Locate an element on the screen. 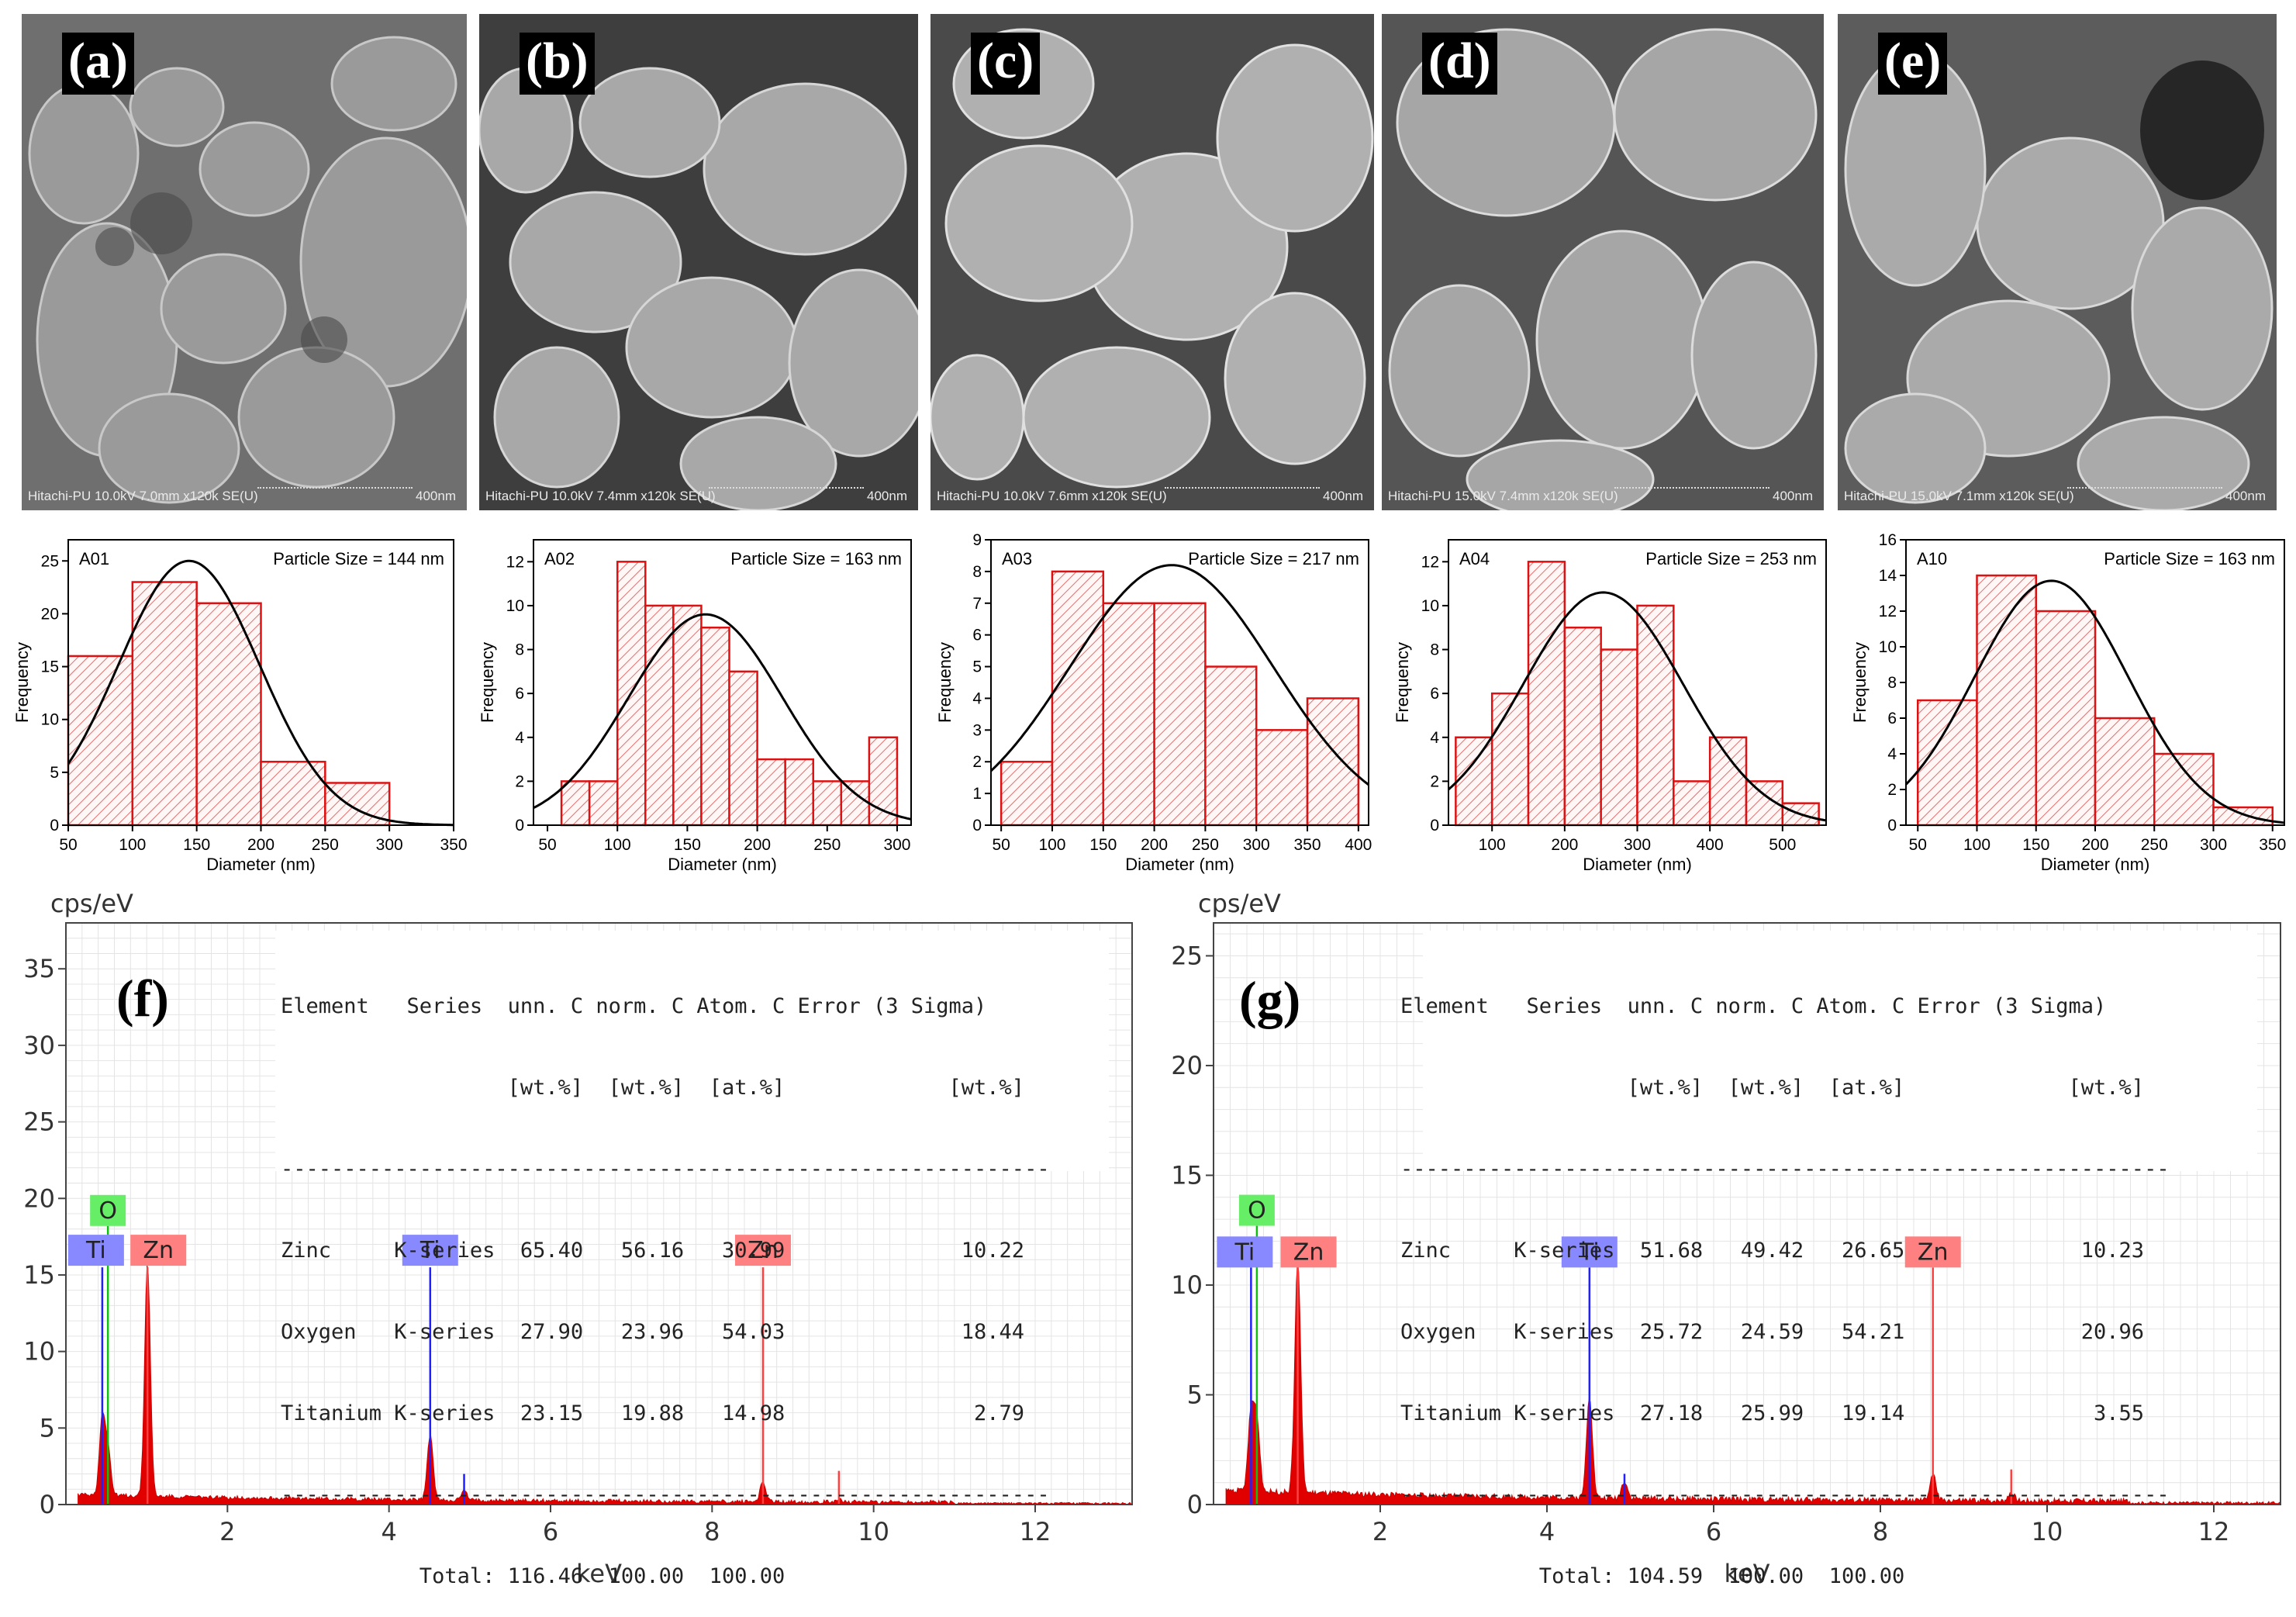  y-tick-label: 3 is located at coordinates (977, 730).